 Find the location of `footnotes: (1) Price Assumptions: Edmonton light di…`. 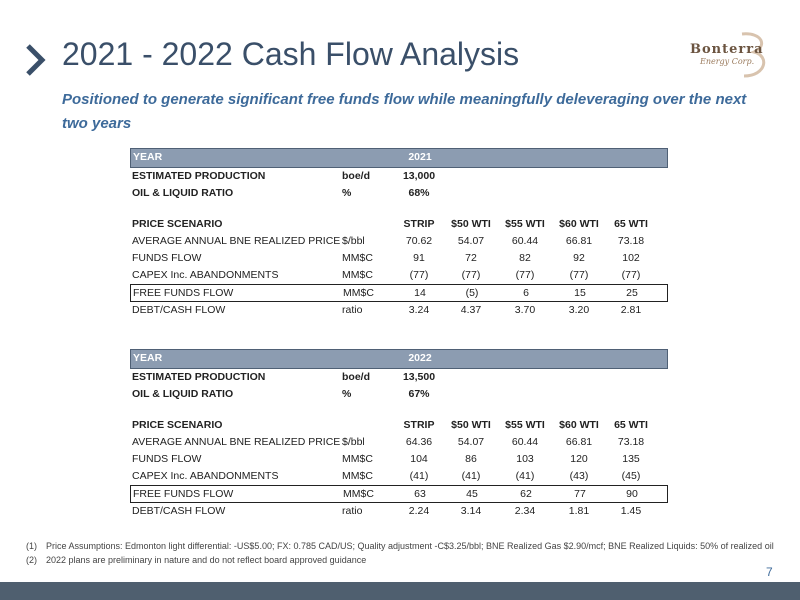

footnotes: (1) Price Assumptions: Edmonton light di… is located at coordinates (406, 554).